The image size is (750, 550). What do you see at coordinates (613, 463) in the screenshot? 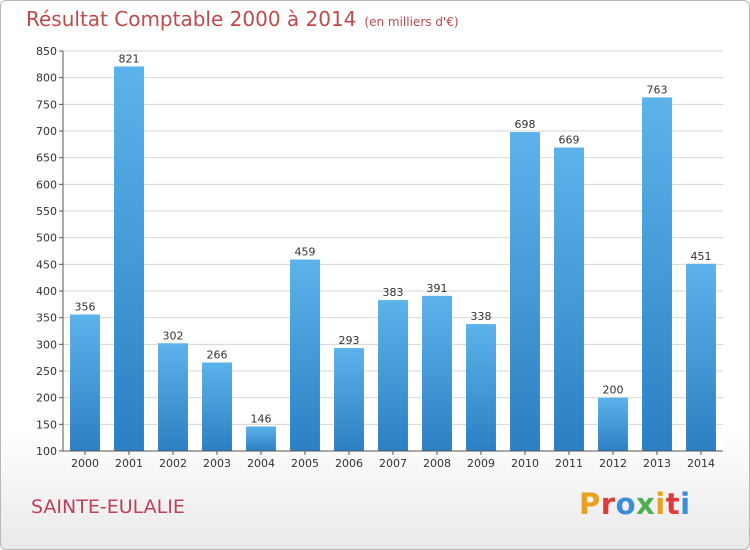
I see `x-tick-label: 2012` at bounding box center [613, 463].